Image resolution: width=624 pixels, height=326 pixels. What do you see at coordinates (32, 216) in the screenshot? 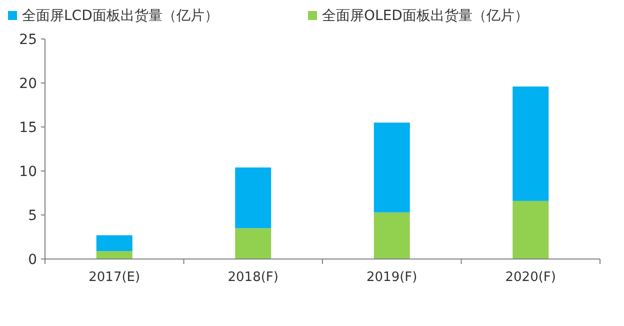
I see `y-tick-label: 5` at bounding box center [32, 216].